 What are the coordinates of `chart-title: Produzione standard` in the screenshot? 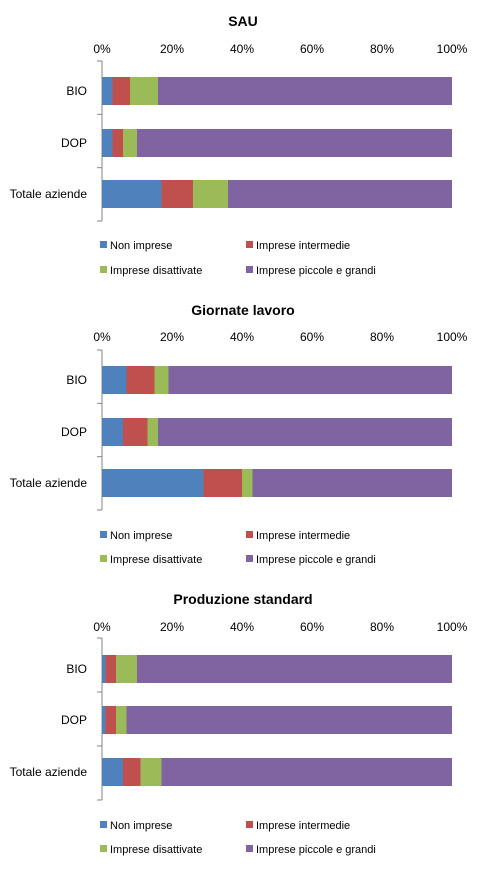 It's located at (242, 599).